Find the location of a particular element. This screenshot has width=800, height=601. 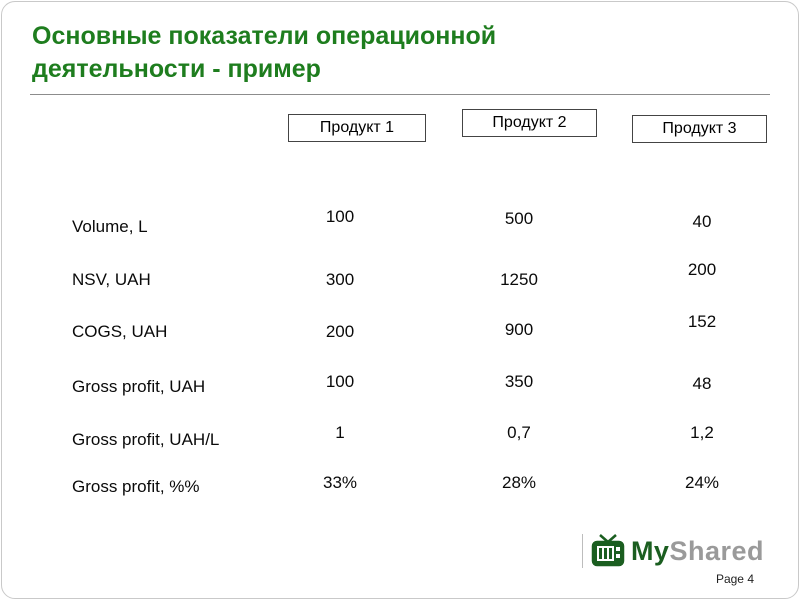

table-row: NSV, UAH 300 1250 200 is located at coordinates (400, 277).